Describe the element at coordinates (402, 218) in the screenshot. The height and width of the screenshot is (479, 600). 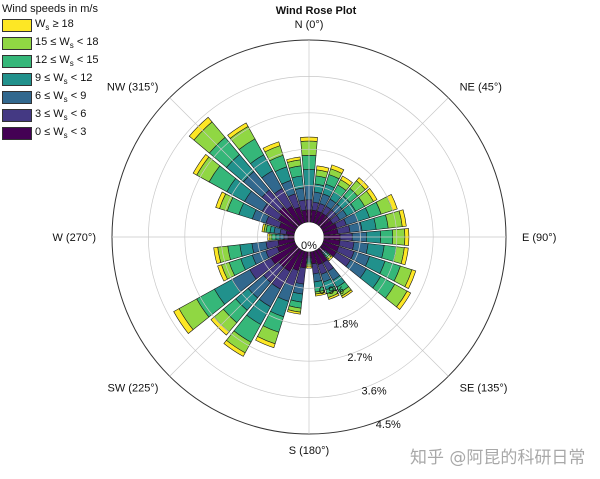
I see `rose-segment-78.75-bin-6` at that location.